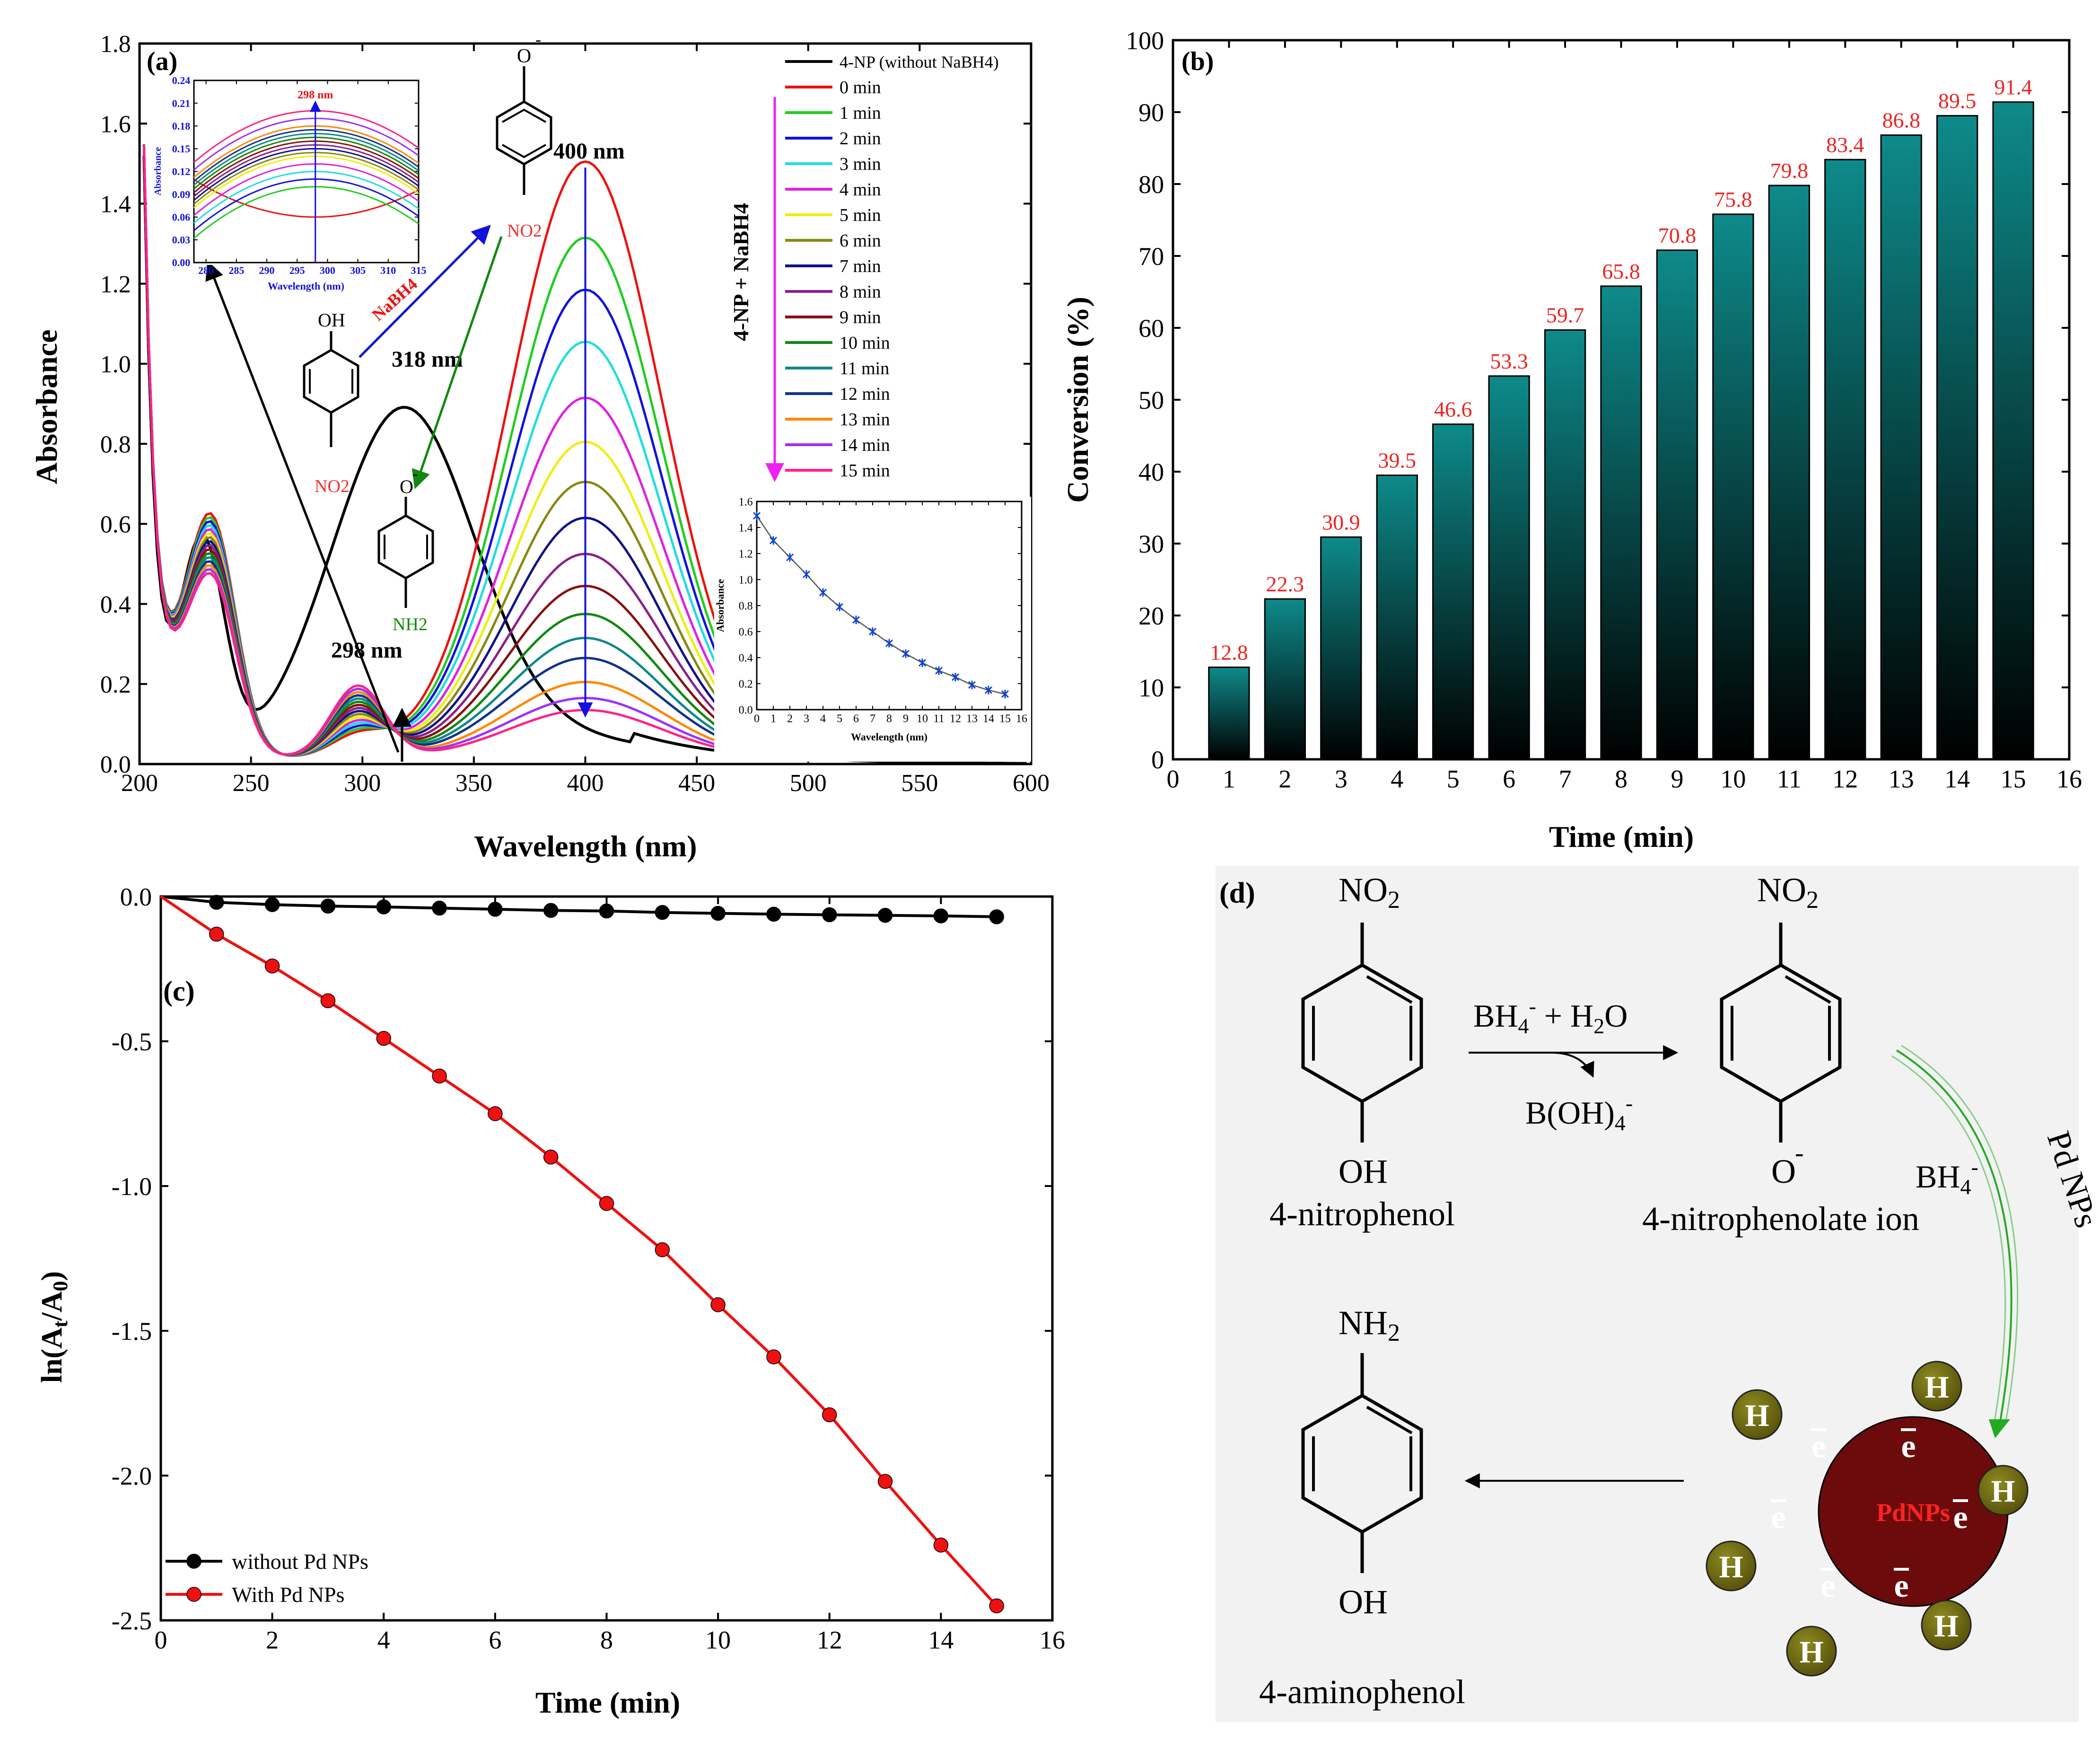  What do you see at coordinates (1621, 836) in the screenshot?
I see `panel-b-xlabel: Time (min)` at bounding box center [1621, 836].